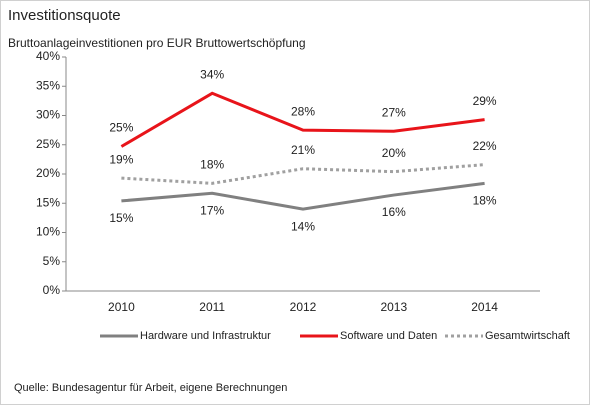 The height and width of the screenshot is (405, 590). What do you see at coordinates (52, 261) in the screenshot?
I see `y-tick-label: 5%` at bounding box center [52, 261].